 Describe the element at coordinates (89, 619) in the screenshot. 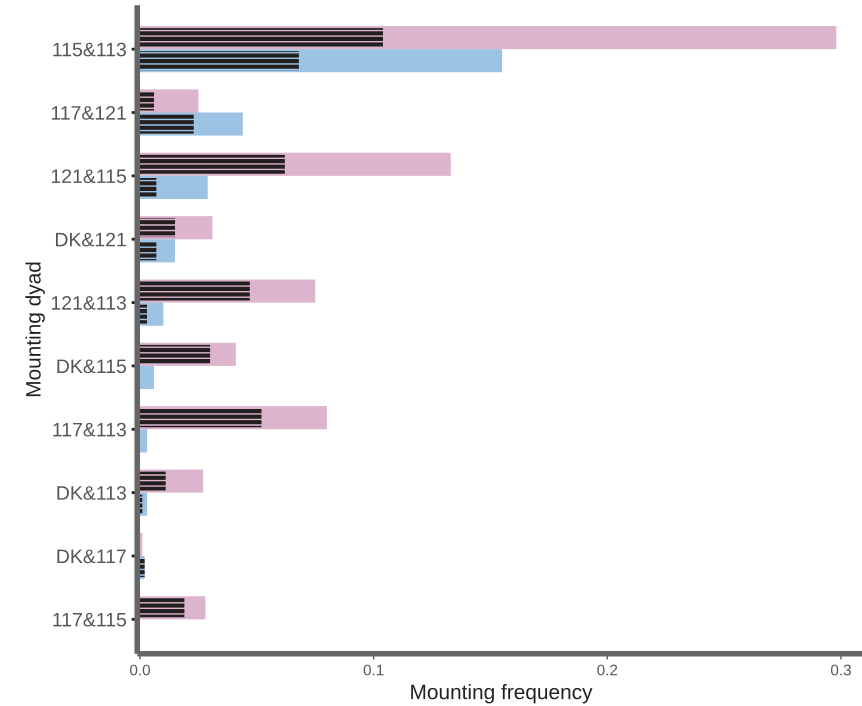

I see `y-tick-label: 117&115` at that location.